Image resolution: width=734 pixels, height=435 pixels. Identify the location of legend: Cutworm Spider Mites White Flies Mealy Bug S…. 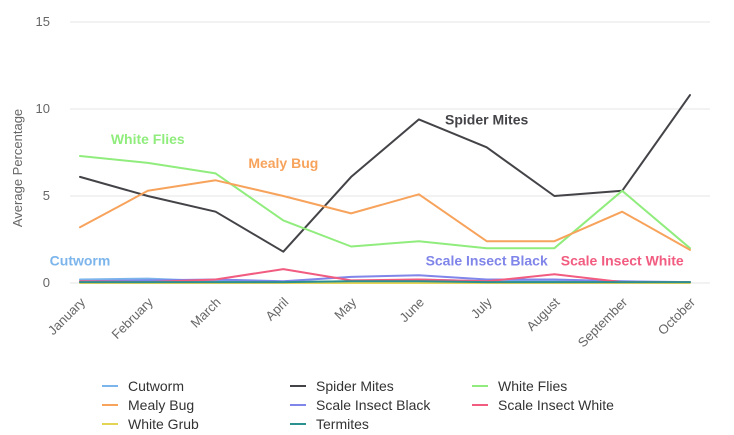
(358, 405).